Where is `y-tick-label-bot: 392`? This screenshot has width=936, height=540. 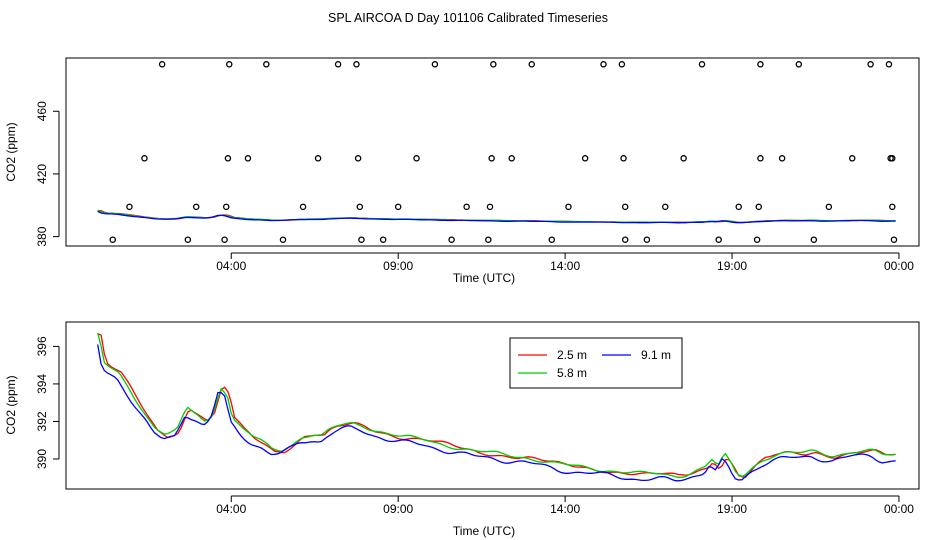
y-tick-label-bot: 392 is located at coordinates (42, 421).